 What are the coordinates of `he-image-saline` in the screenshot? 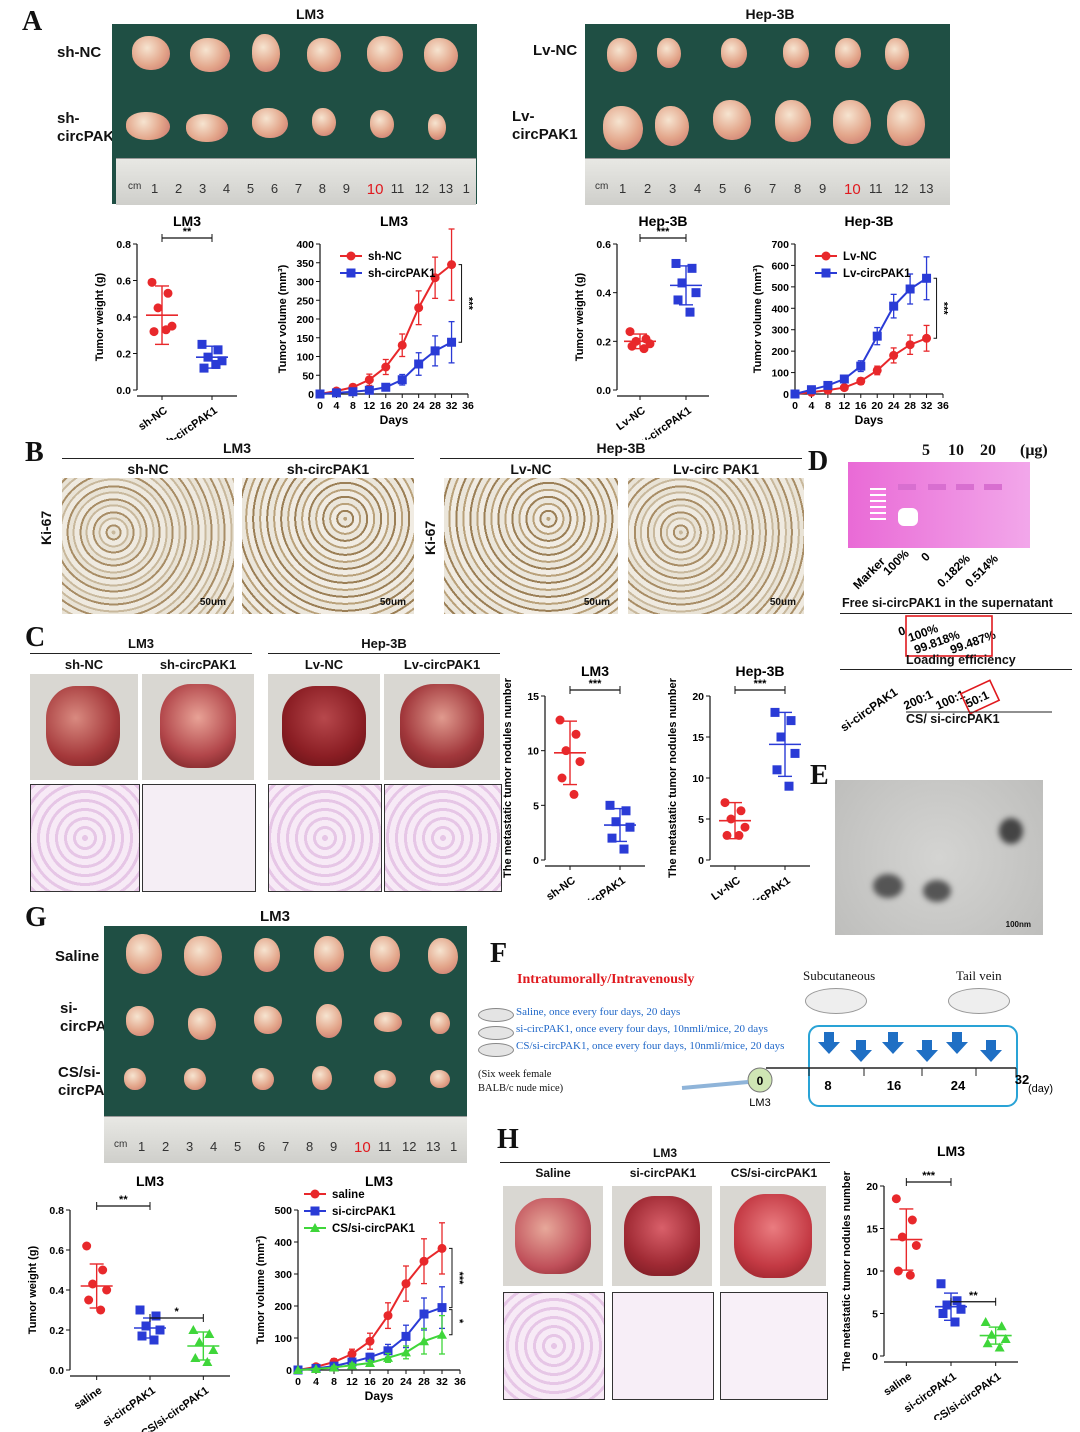 It's located at (554, 1346).